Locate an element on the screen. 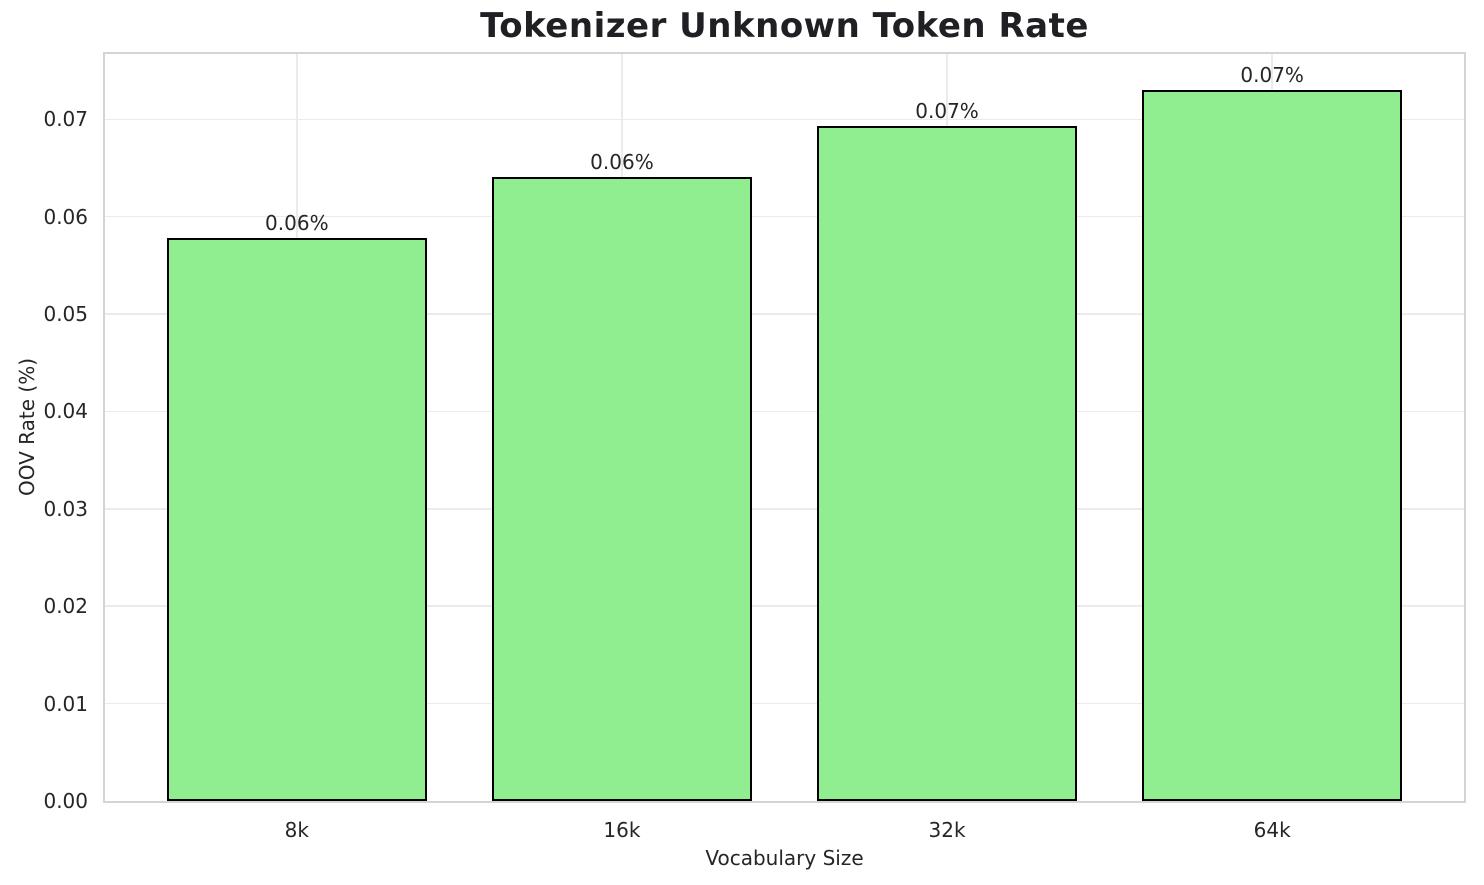 The image size is (1484, 885). x-tick-label: 16k is located at coordinates (622, 830).